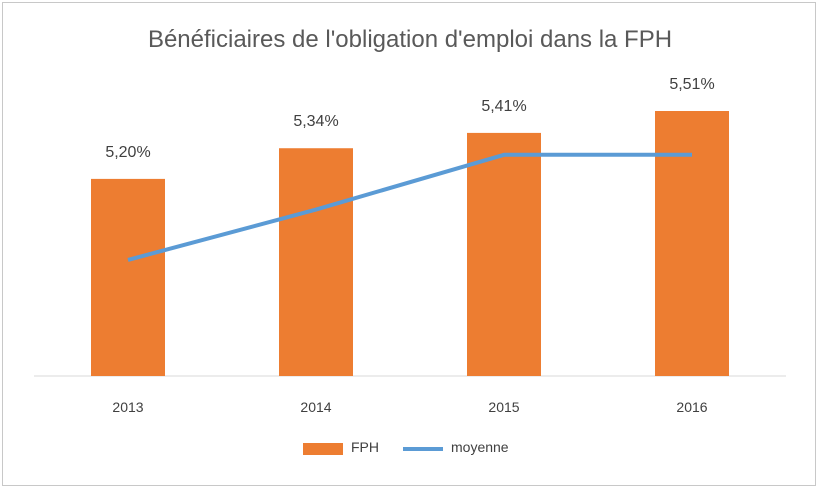 The height and width of the screenshot is (490, 820). What do you see at coordinates (691, 84) in the screenshot?
I see `data-label-2016: 5,51%` at bounding box center [691, 84].